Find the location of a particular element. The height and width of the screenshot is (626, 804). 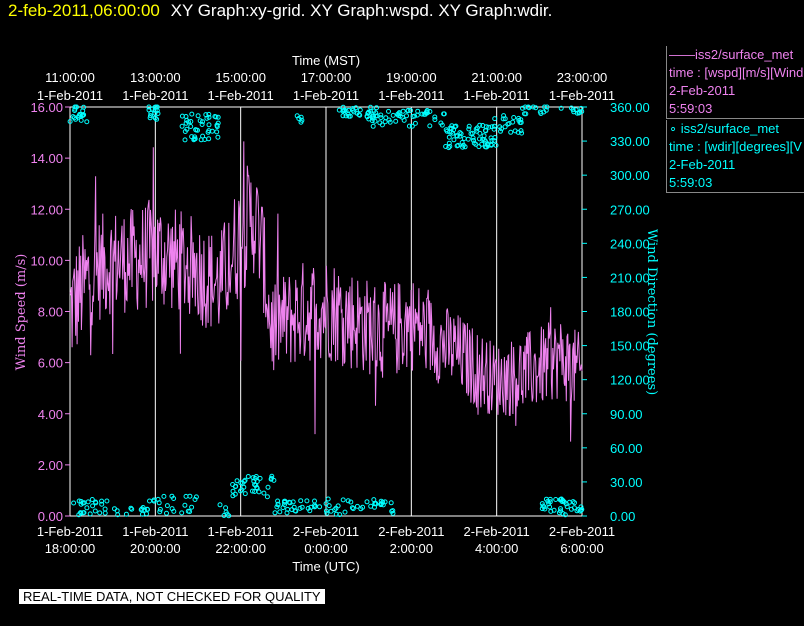

right-axis-title: Wind Direction (degrees) is located at coordinates (651, 312).